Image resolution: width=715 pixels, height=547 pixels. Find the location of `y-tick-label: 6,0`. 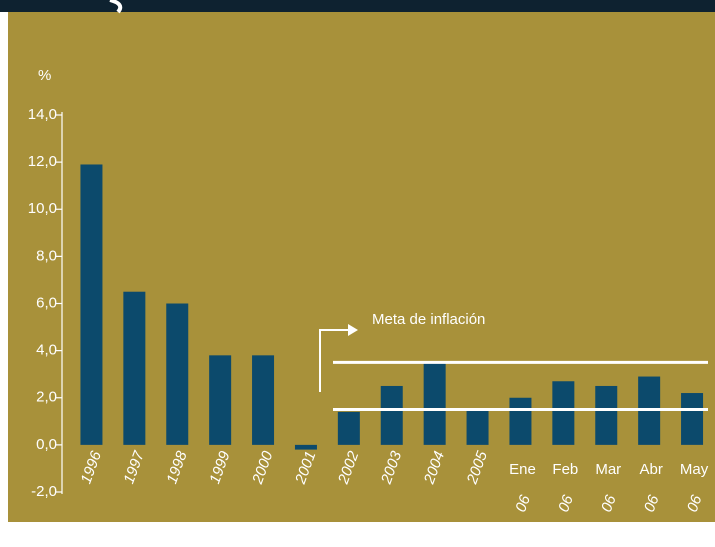

y-tick-label: 6,0 is located at coordinates (46, 302).